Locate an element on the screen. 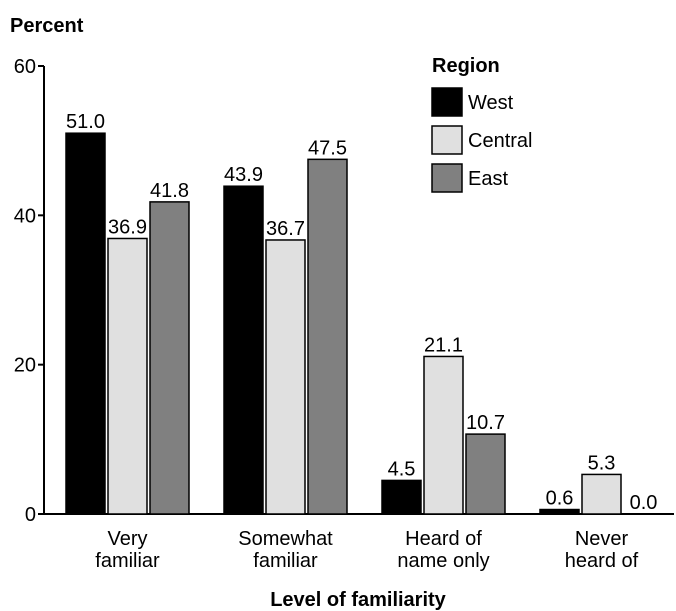  category-label: Somewhat is located at coordinates (285, 539).